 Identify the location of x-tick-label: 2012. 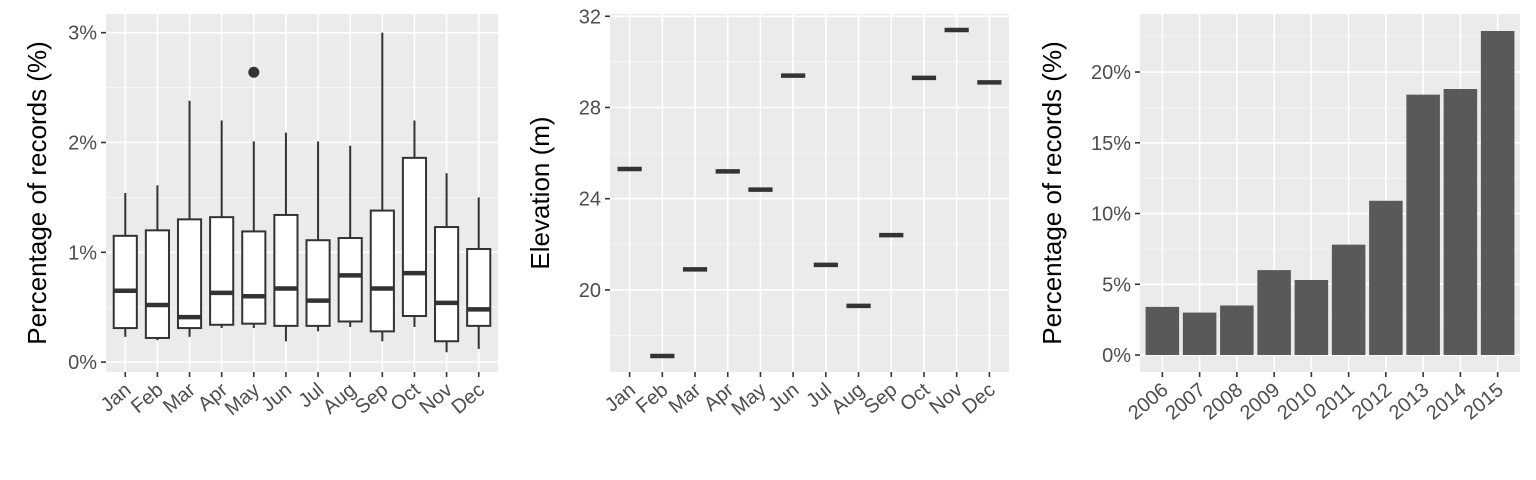
(1372, 401).